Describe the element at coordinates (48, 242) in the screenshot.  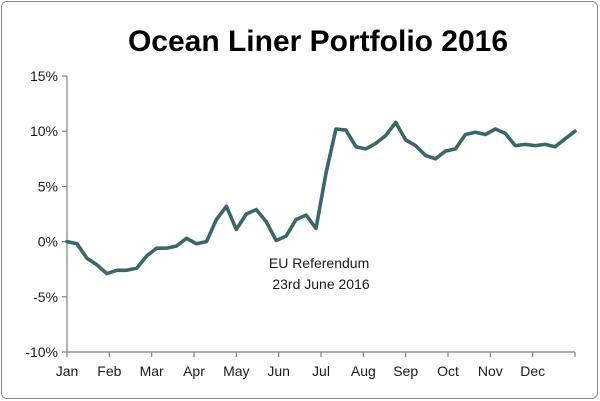
I see `y-tick-label: 0%` at that location.